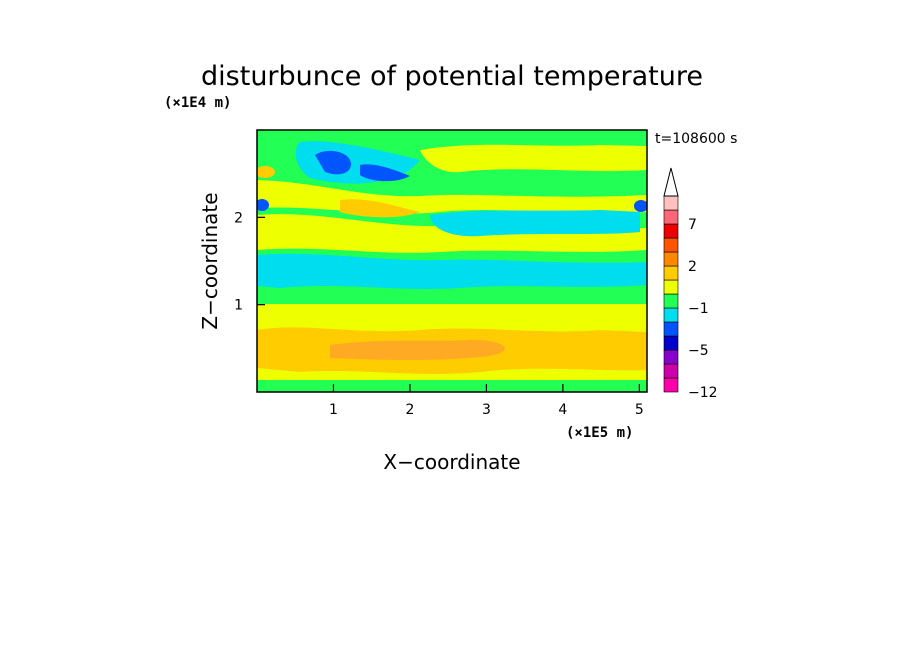 This screenshot has width=904, height=654. I want to click on x-tick-label: 3, so click(486, 410).